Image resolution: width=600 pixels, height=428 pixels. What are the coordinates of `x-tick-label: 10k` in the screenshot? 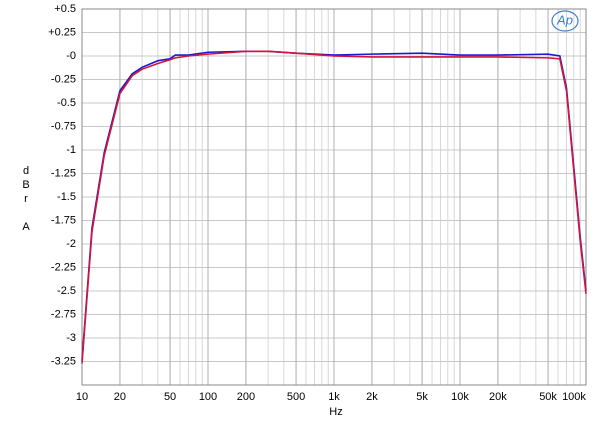 It's located at (460, 397).